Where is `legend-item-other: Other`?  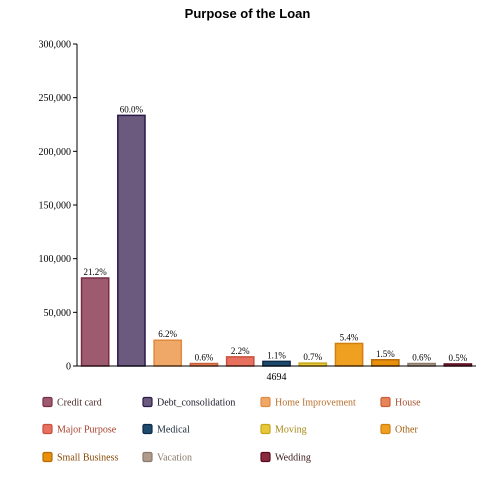 legend-item-other: Other is located at coordinates (399, 429).